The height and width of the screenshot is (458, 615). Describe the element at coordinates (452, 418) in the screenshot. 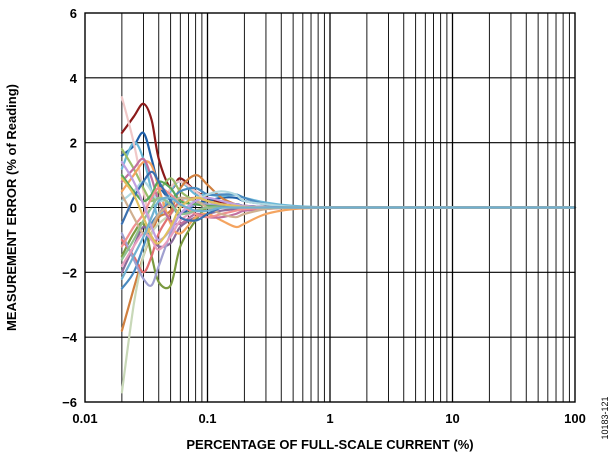

I see `x-tick-label: 10` at that location.